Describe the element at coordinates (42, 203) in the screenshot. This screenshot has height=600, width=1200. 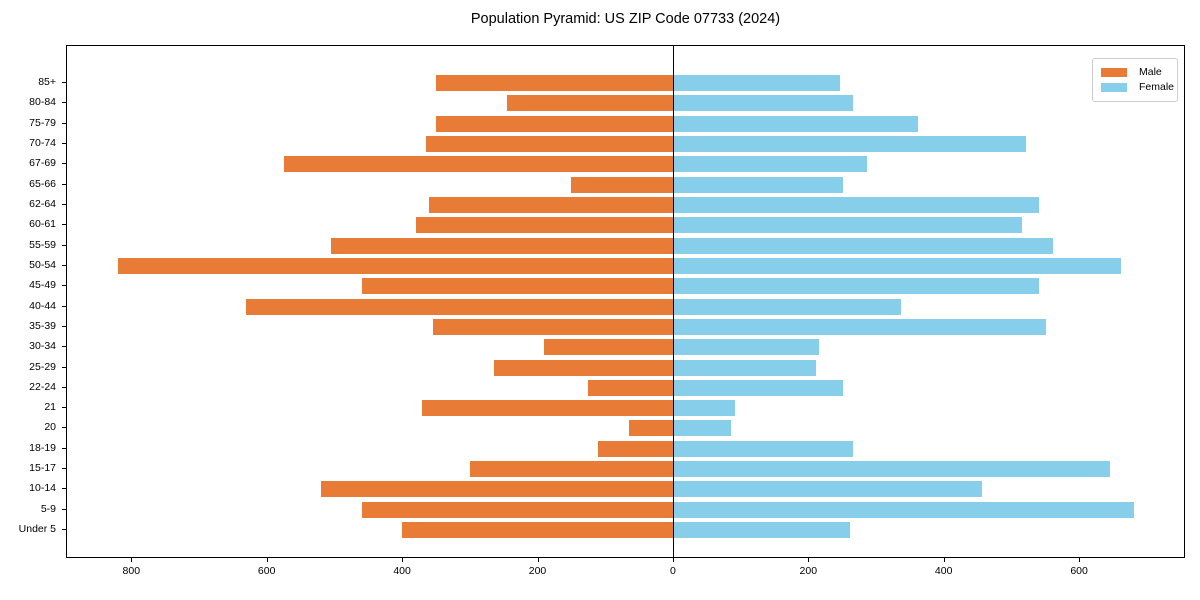
I see `ytick-label-62-64: 62-64` at that location.